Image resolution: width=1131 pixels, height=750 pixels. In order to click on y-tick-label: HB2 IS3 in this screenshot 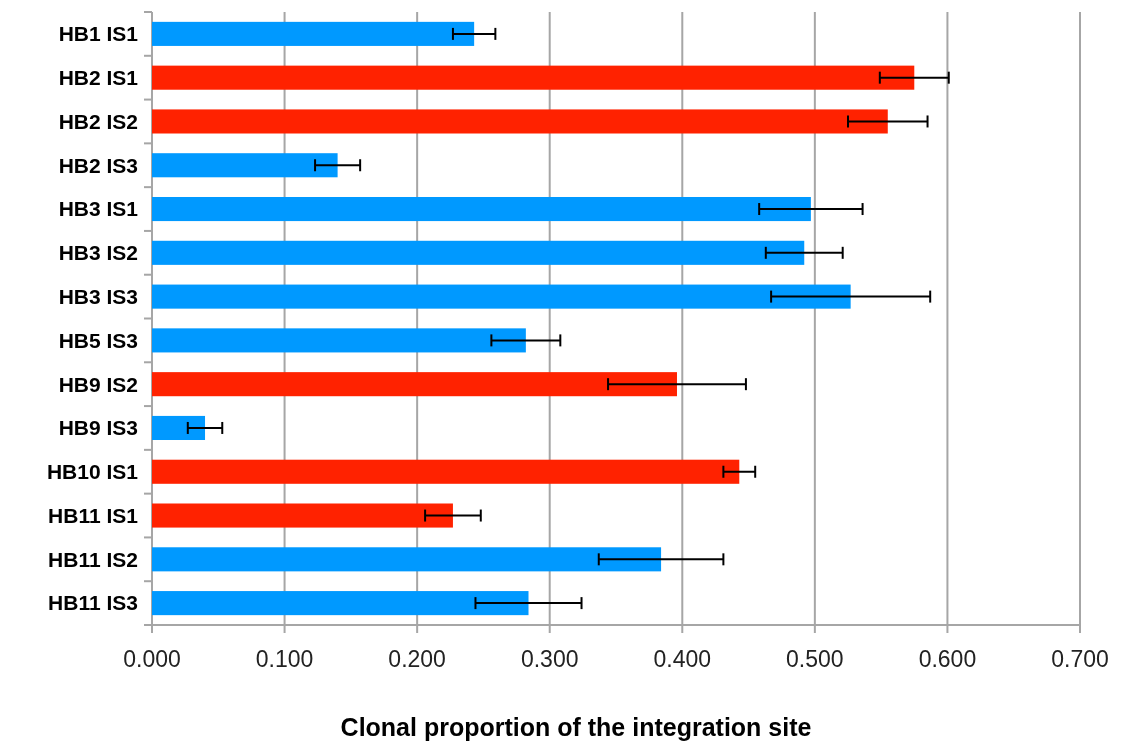, I will do `click(98, 165)`.